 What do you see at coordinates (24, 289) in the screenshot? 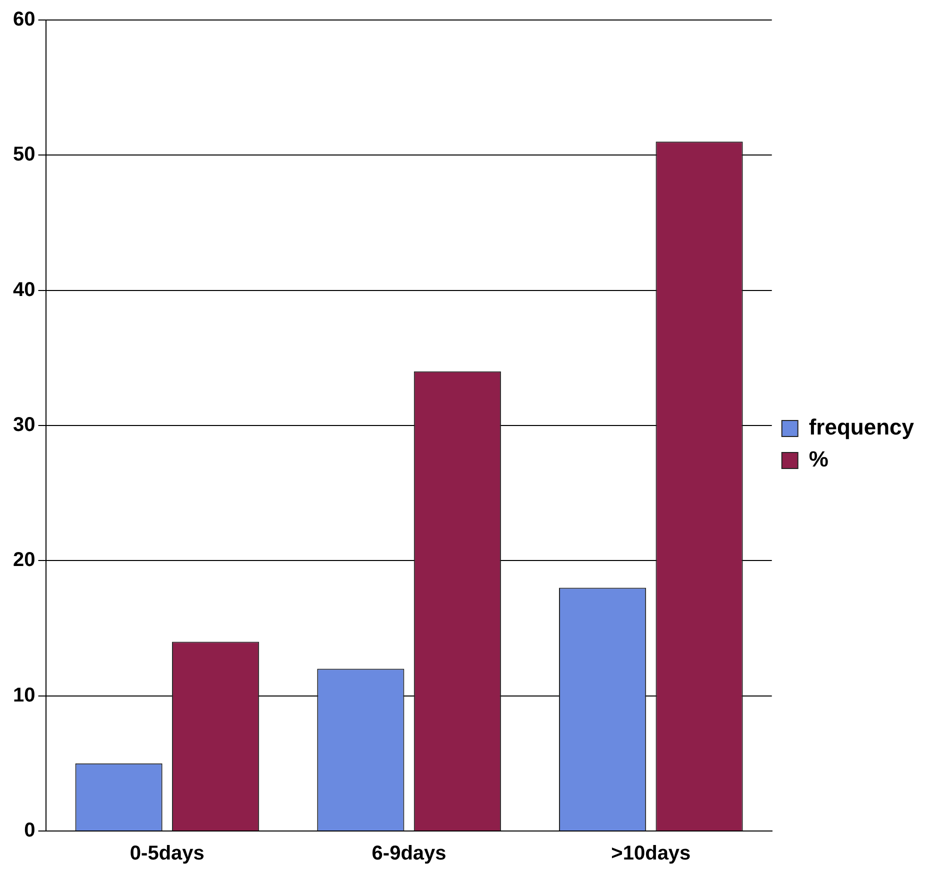
I see `y-tick-label: 40` at bounding box center [24, 289].